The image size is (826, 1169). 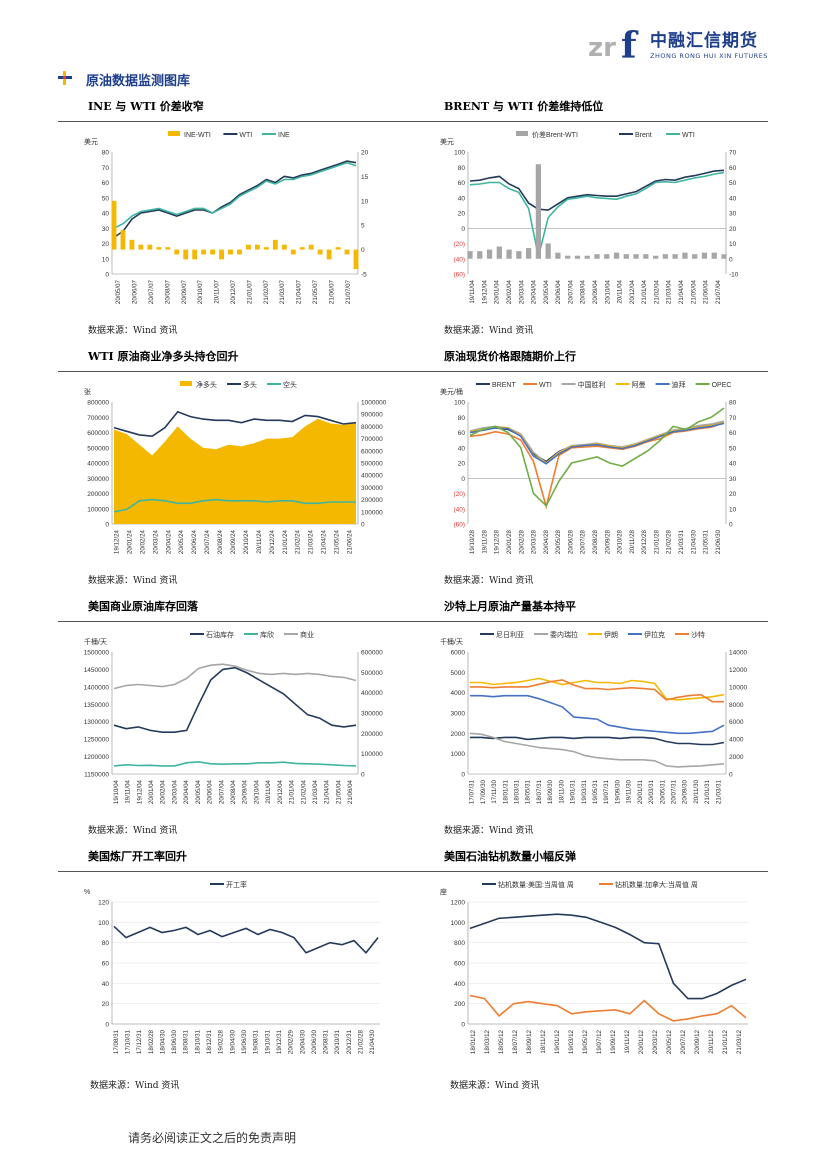 What do you see at coordinates (350, 541) in the screenshot?
I see `x-tick-label: 21/06/24` at bounding box center [350, 541].